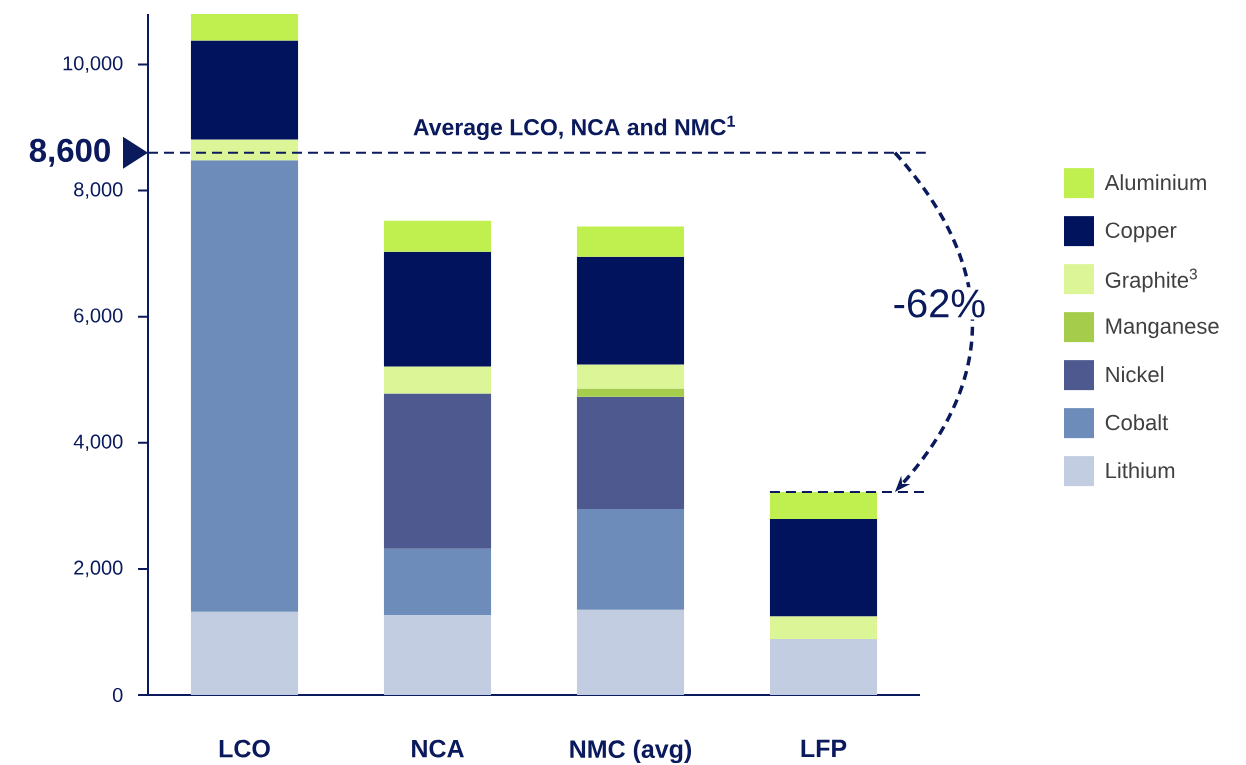 Image resolution: width=1246 pixels, height=765 pixels. What do you see at coordinates (69, 152) in the screenshot?
I see `text: 8,600` at bounding box center [69, 152].